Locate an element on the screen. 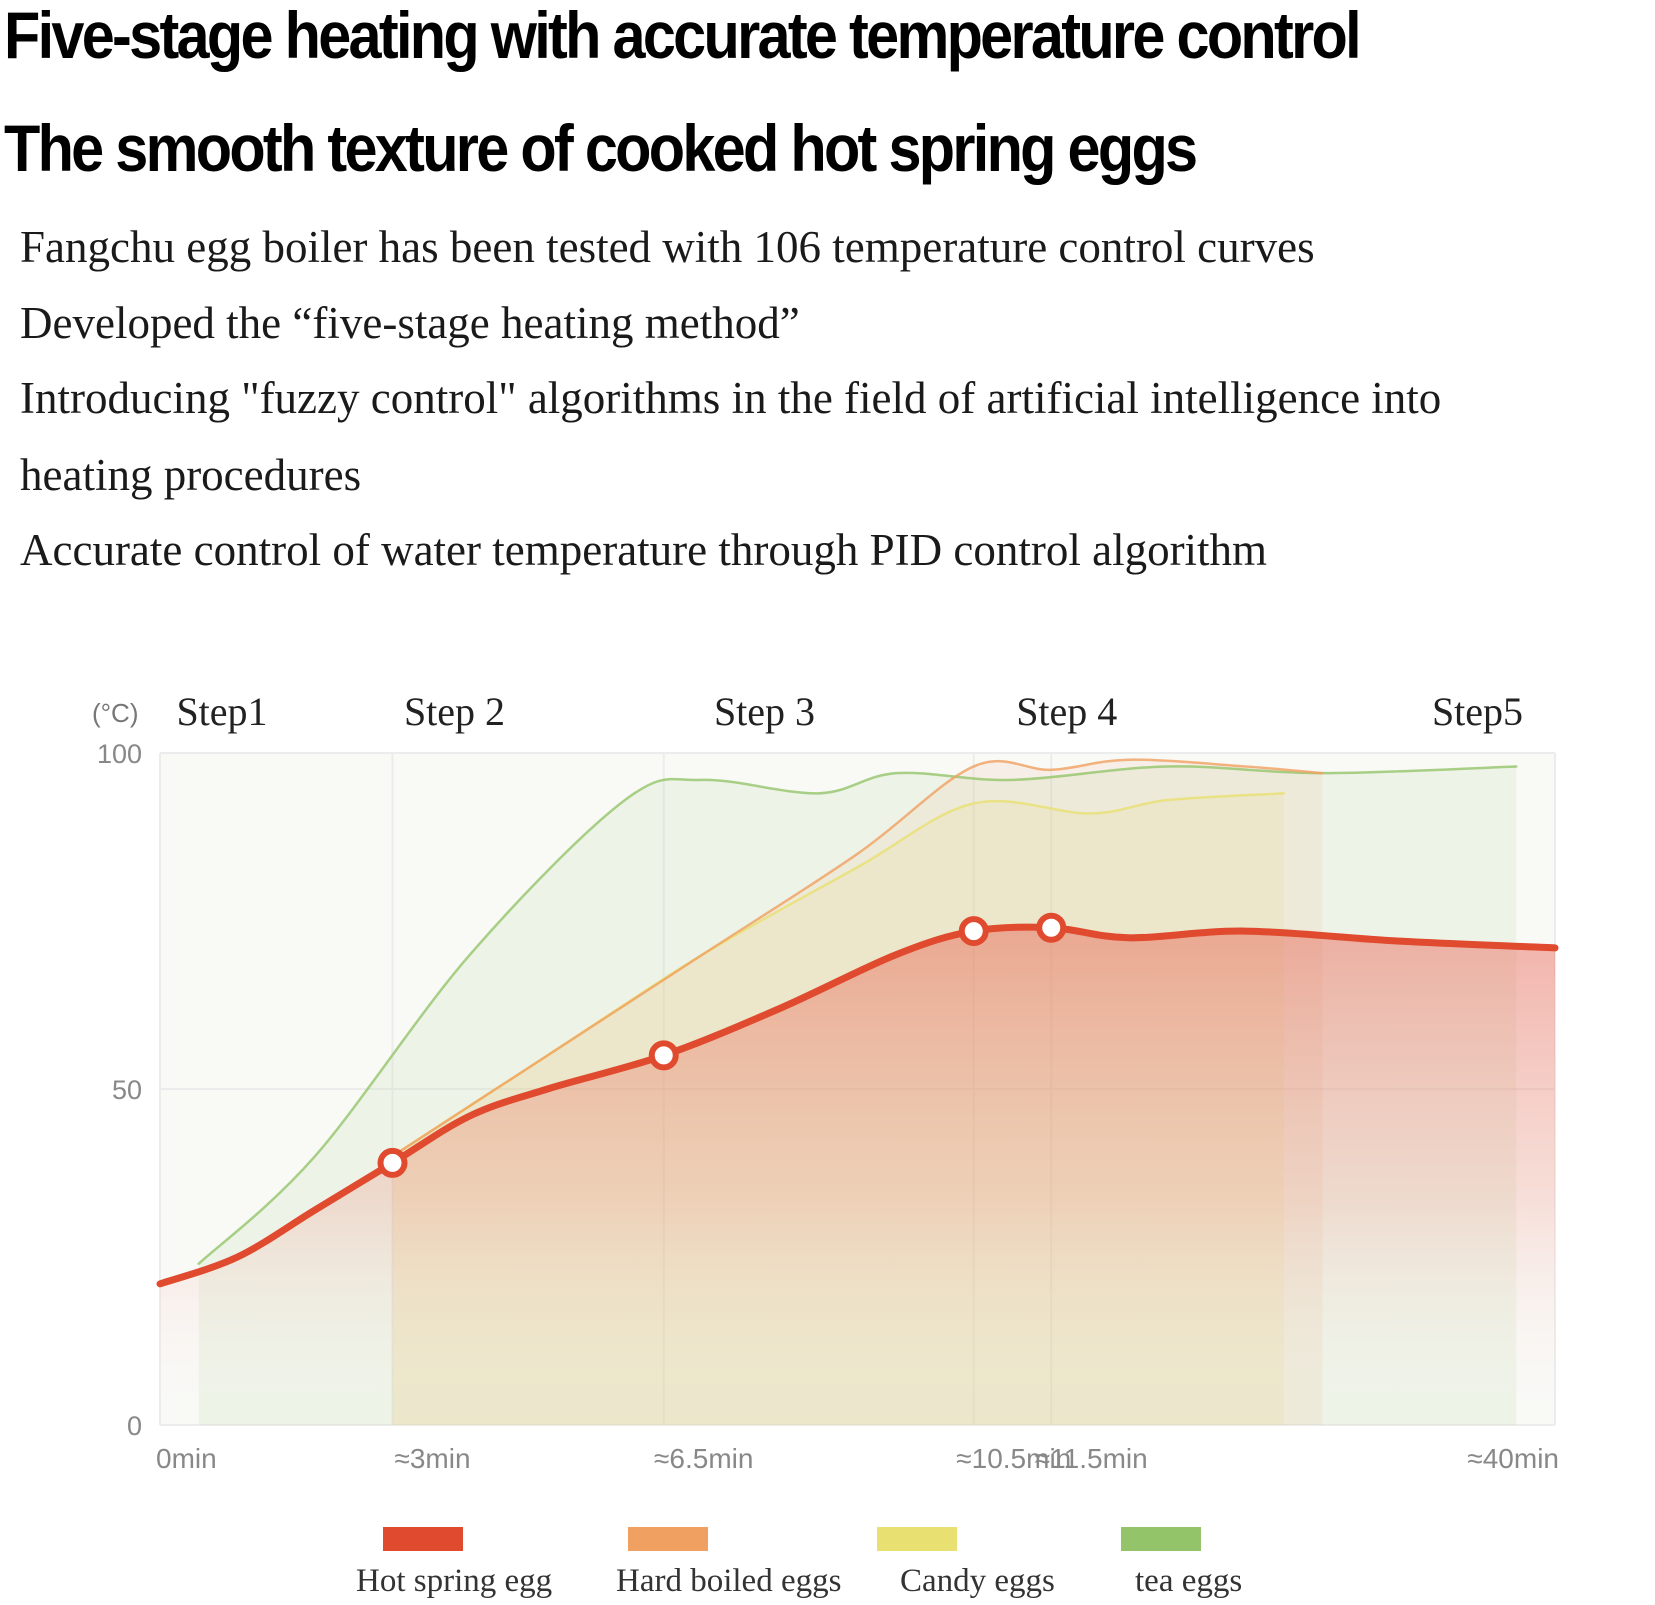 Image resolution: width=1655 pixels, height=1605 pixels. legend-swatch-hot-spring-egg is located at coordinates (423, 1539).